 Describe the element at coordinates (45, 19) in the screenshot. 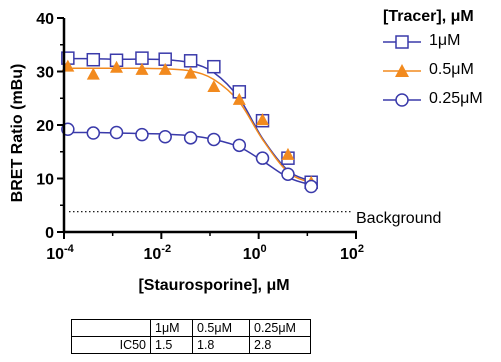

I see `y-tick-label: 40` at that location.